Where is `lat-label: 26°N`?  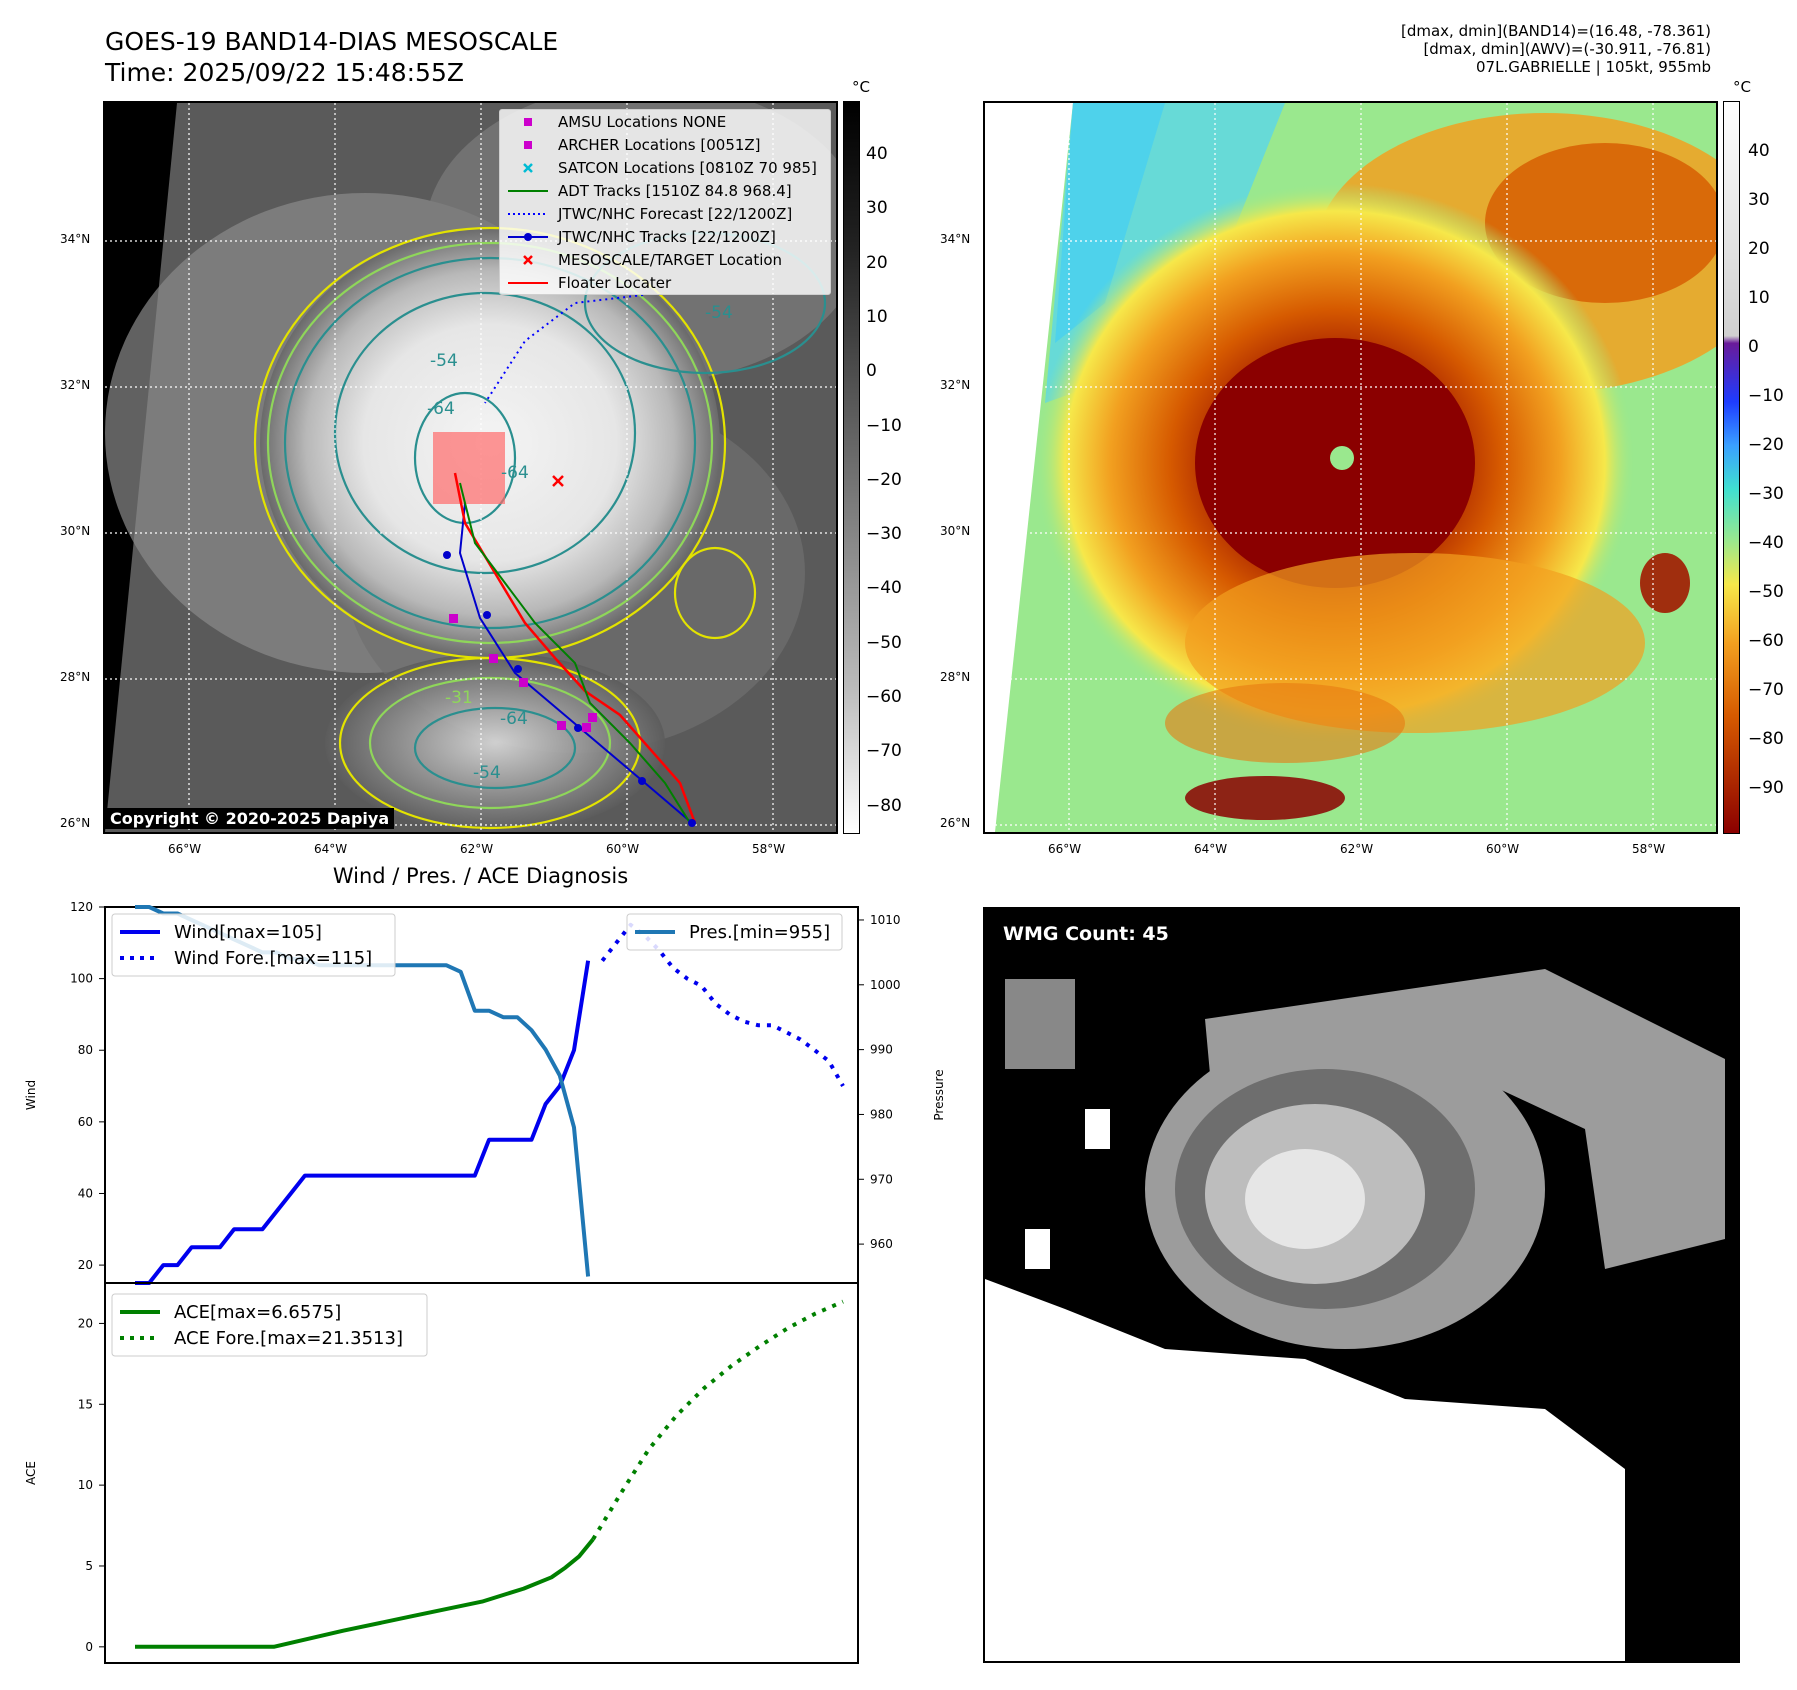
lat-label: 26°N is located at coordinates (955, 823).